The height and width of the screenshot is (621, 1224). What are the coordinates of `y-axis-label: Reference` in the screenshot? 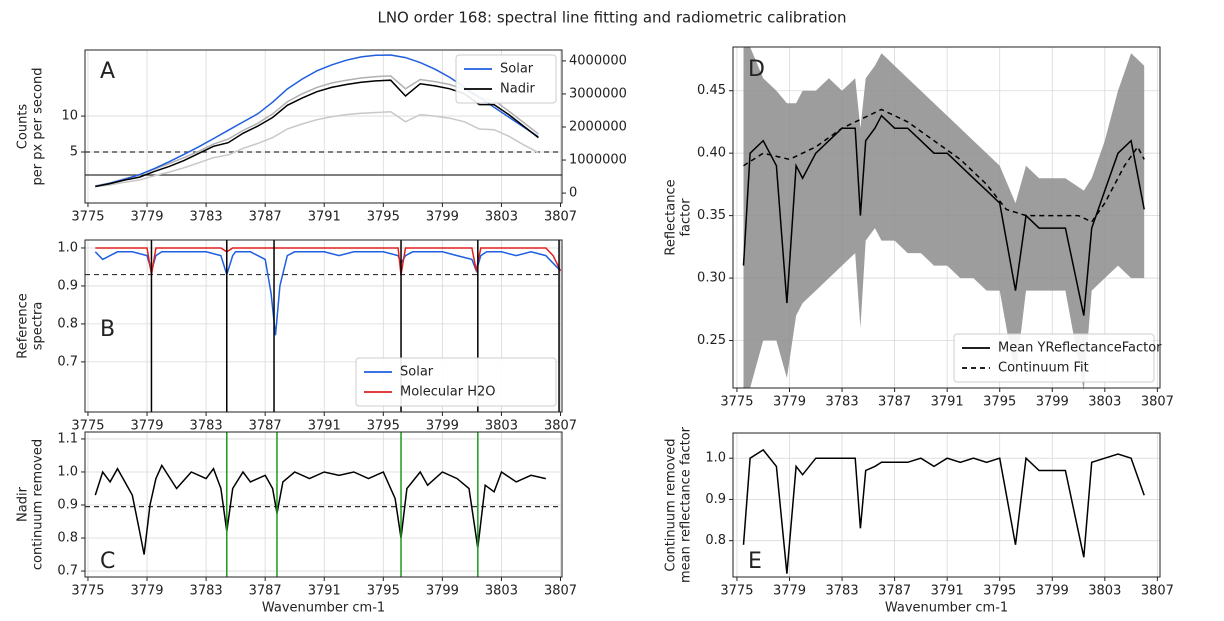 It's located at (23, 325).